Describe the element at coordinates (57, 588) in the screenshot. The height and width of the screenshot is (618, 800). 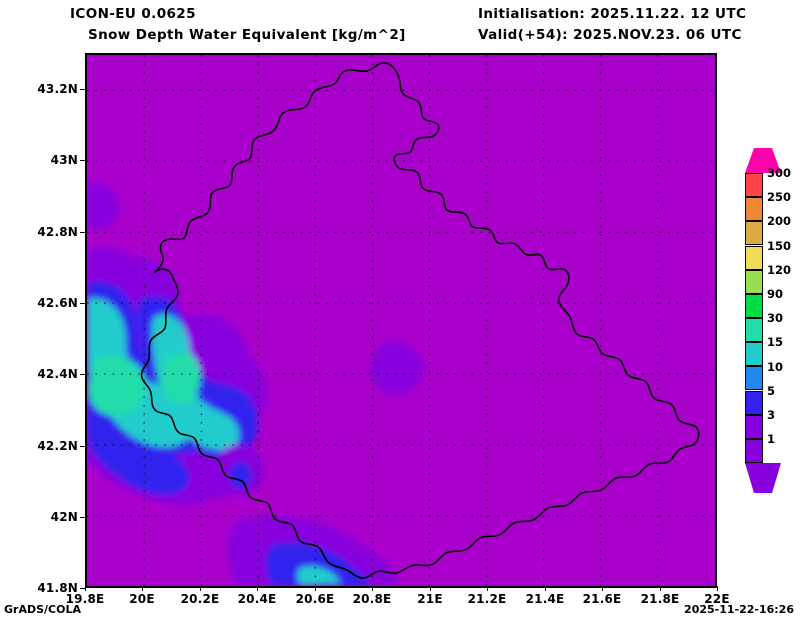
I see `ytick-label: 41.8N` at that location.